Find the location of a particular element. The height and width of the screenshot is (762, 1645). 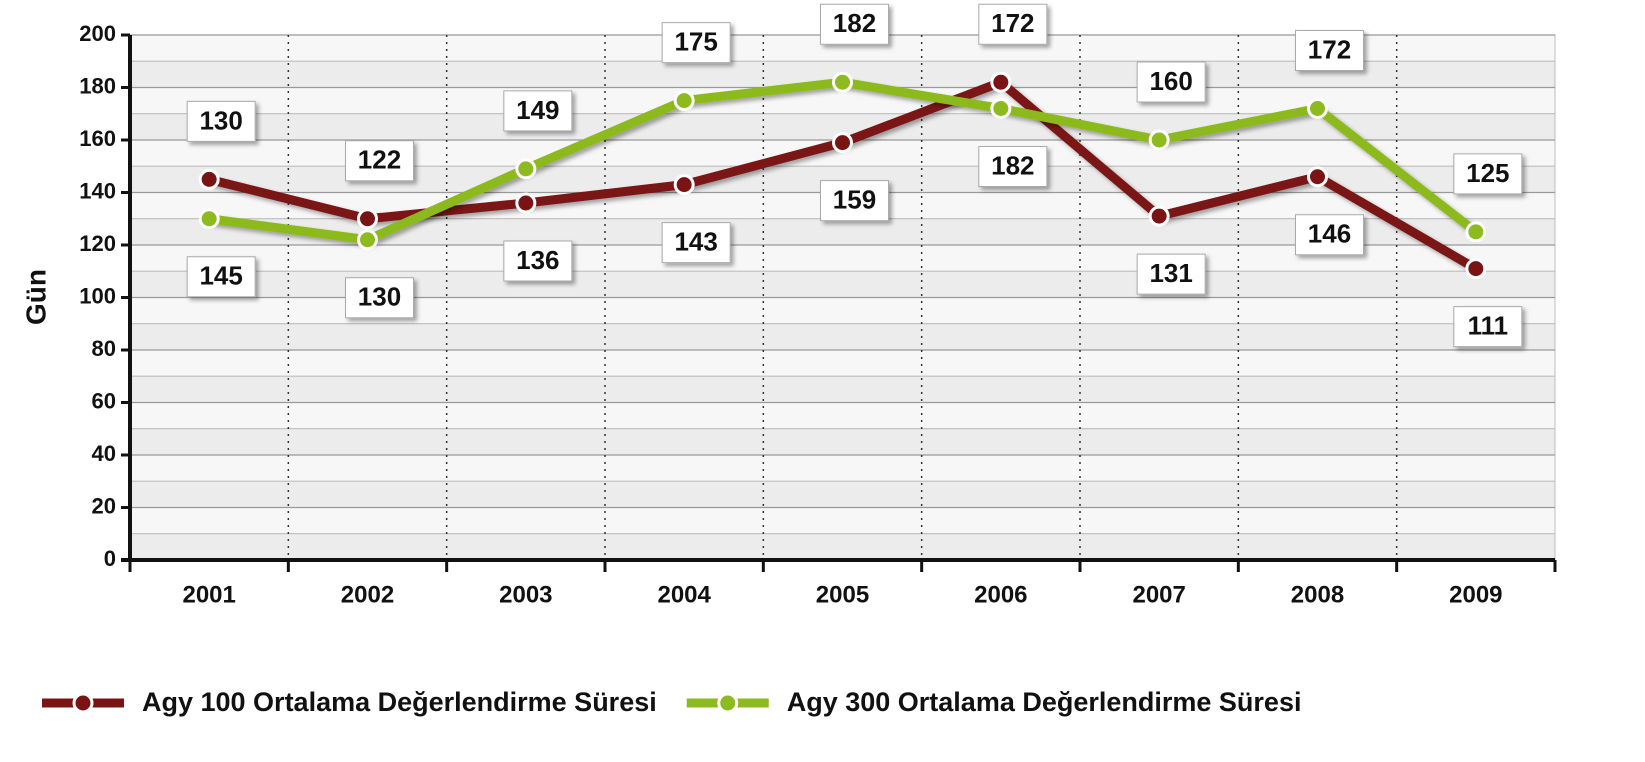

x-tick-label: 2002 is located at coordinates (367, 594).